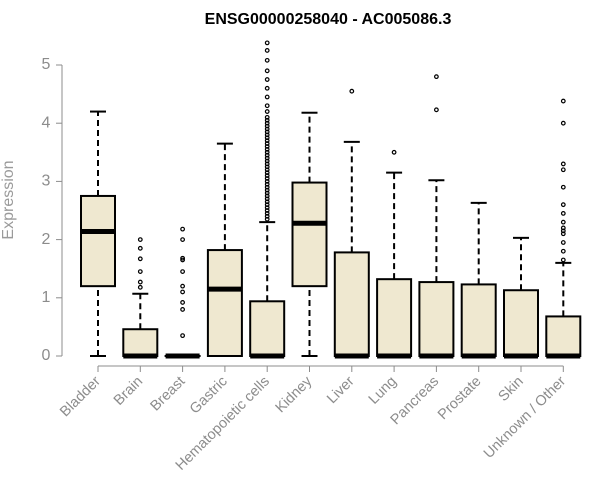 The width and height of the screenshot is (600, 500). I want to click on y-axis-label: Expression, so click(8, 199).